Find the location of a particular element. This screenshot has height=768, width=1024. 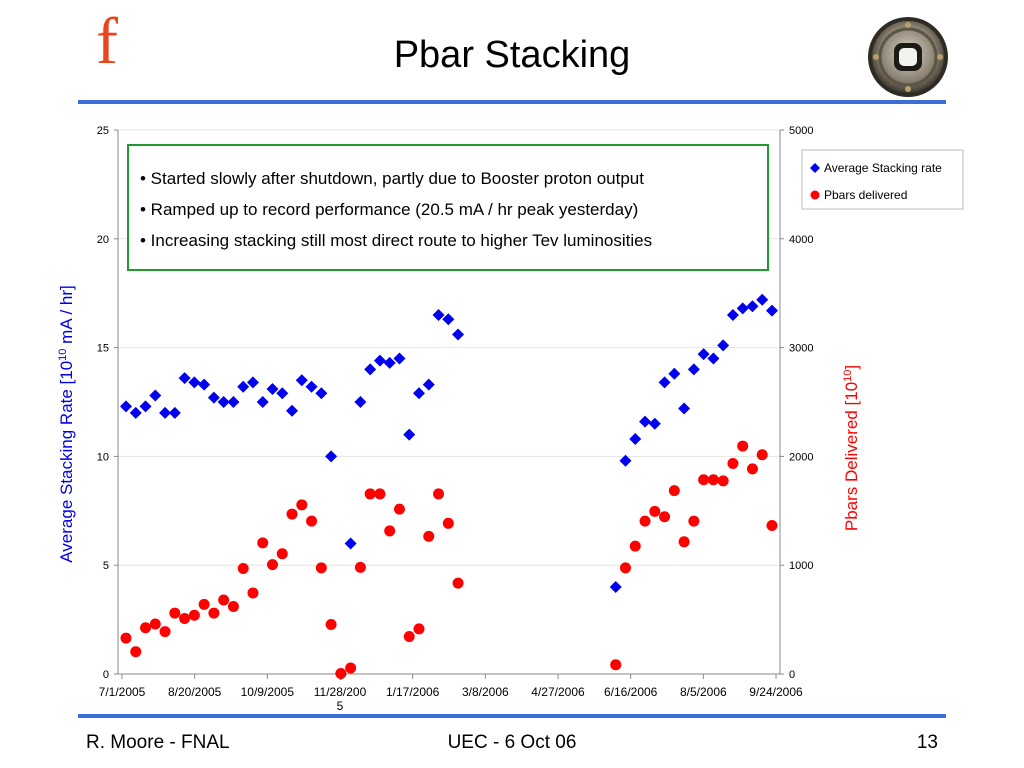

legend-label-pbars: Pbars delivered is located at coordinates (865, 195).